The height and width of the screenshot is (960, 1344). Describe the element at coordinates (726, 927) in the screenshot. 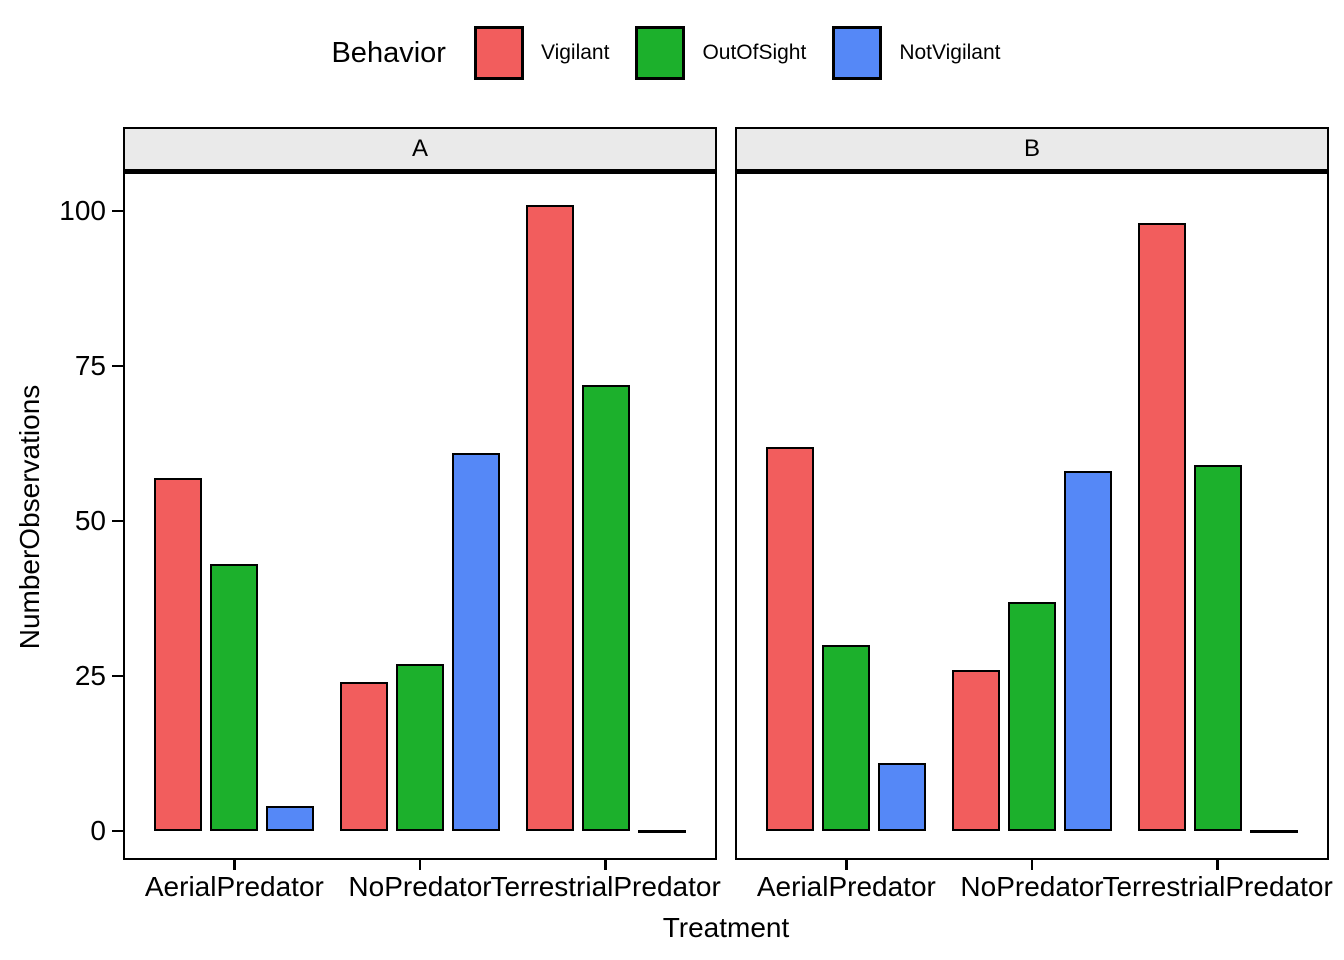

I see `x-axis-title: Treatment` at that location.